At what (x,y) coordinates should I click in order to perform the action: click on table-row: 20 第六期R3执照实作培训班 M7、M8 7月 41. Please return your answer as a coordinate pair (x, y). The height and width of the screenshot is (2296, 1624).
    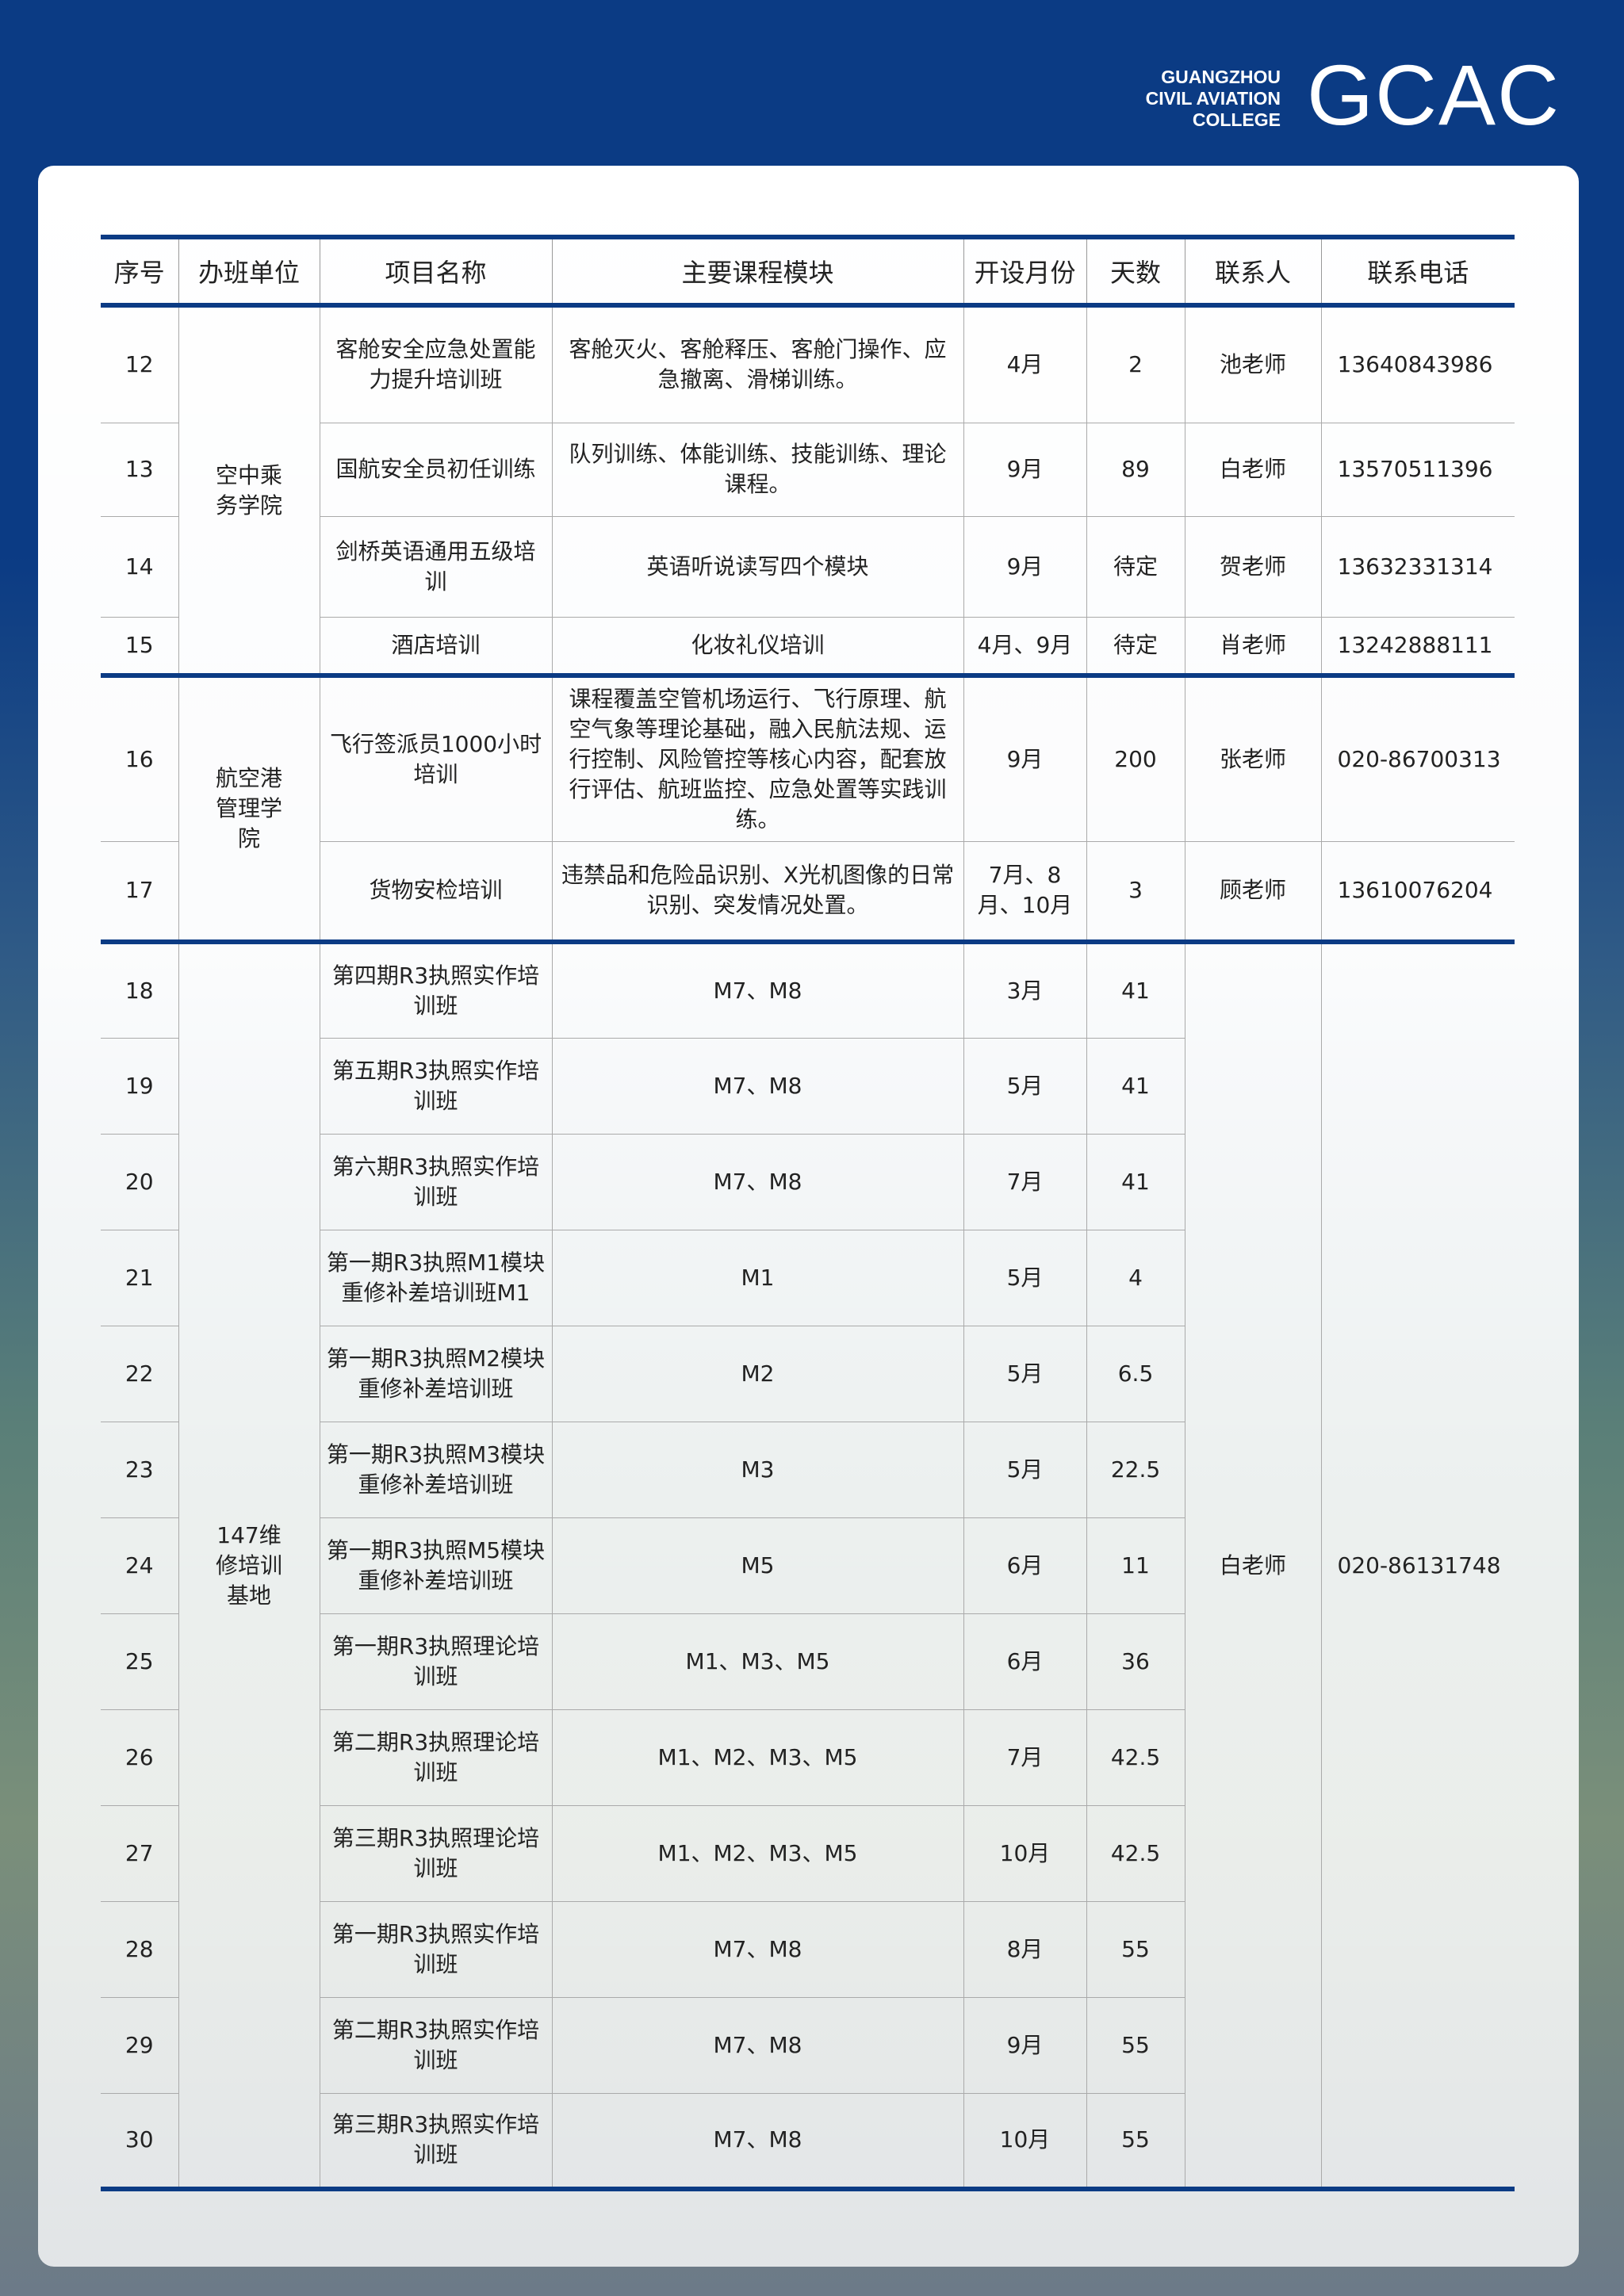
    Looking at the image, I should click on (808, 1182).